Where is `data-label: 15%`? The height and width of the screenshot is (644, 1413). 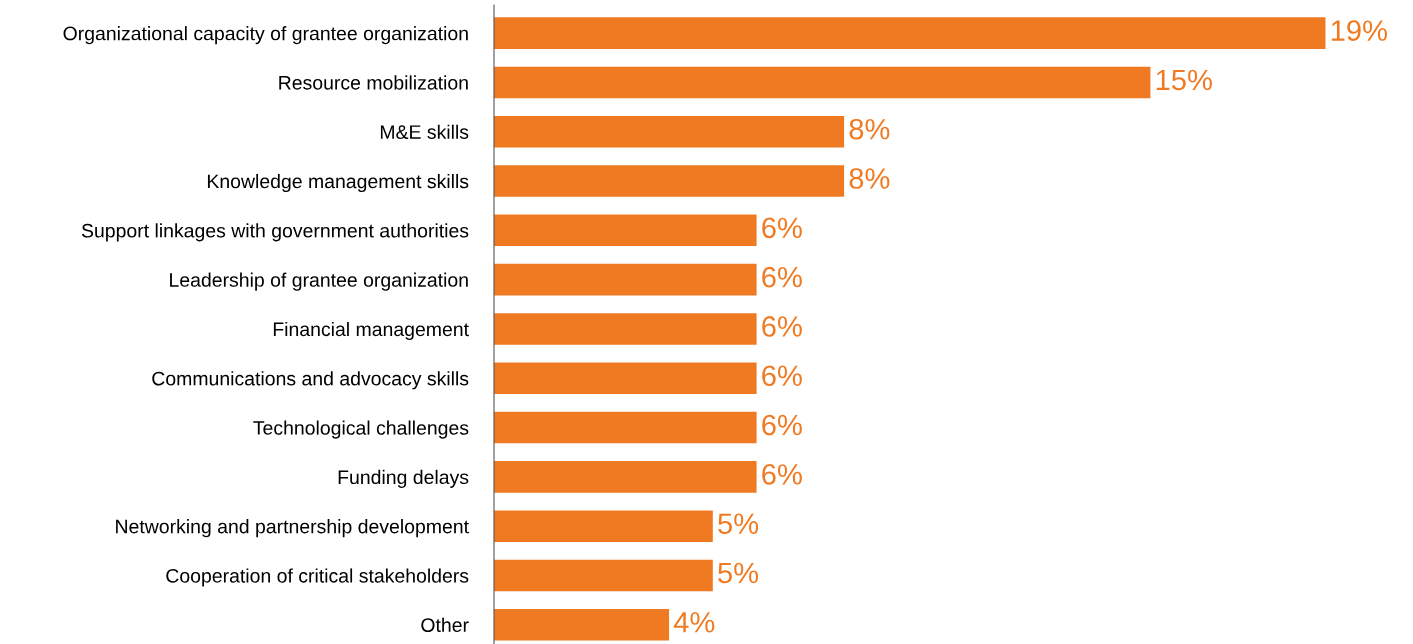 data-label: 15% is located at coordinates (1184, 80).